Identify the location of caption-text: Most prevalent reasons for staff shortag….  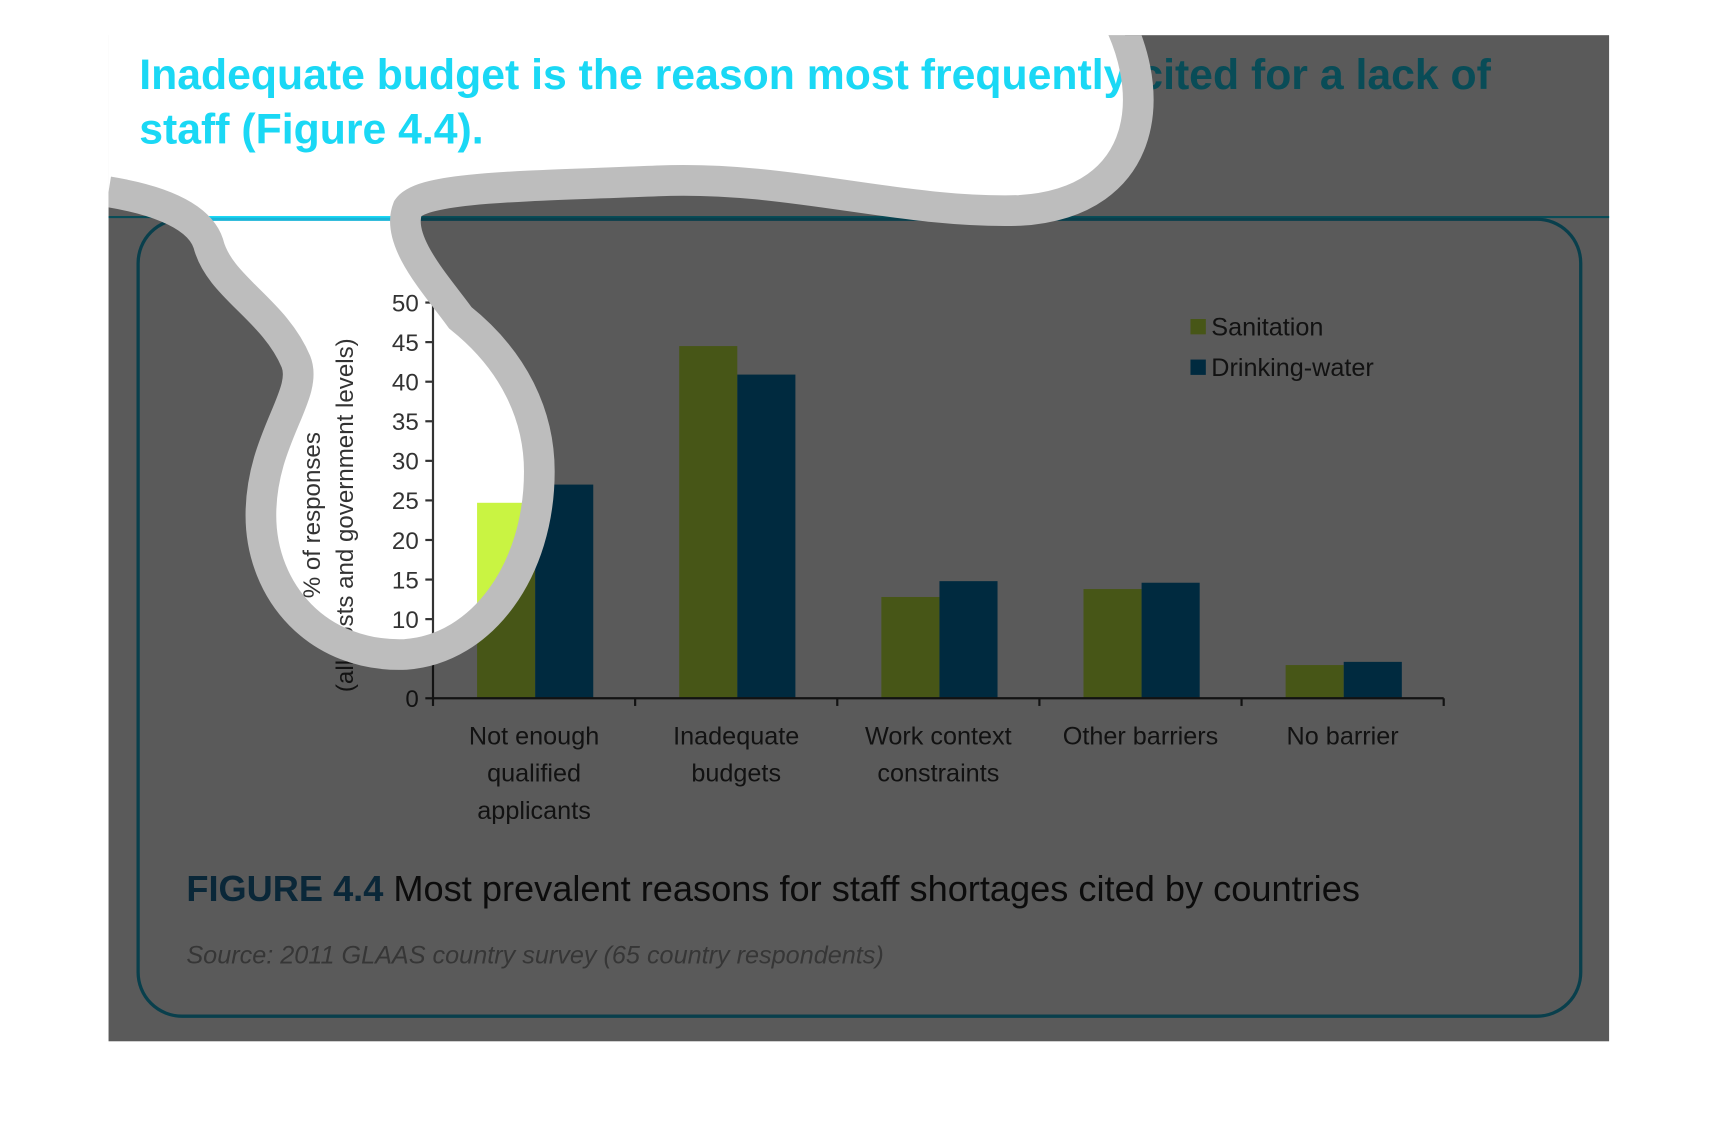
(876, 888).